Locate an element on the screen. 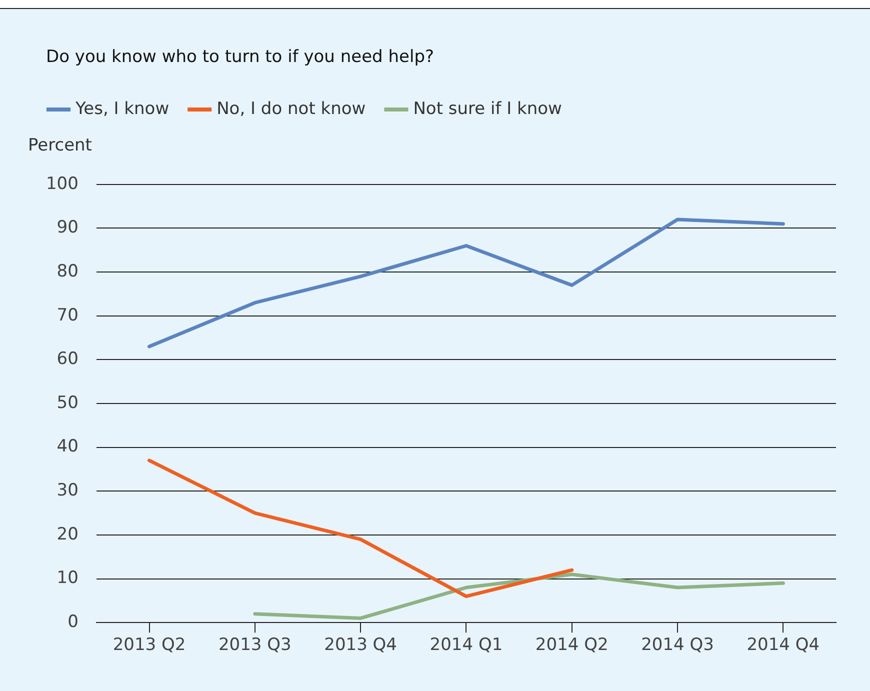 The image size is (870, 691). y-tick-label: 20 is located at coordinates (67, 534).